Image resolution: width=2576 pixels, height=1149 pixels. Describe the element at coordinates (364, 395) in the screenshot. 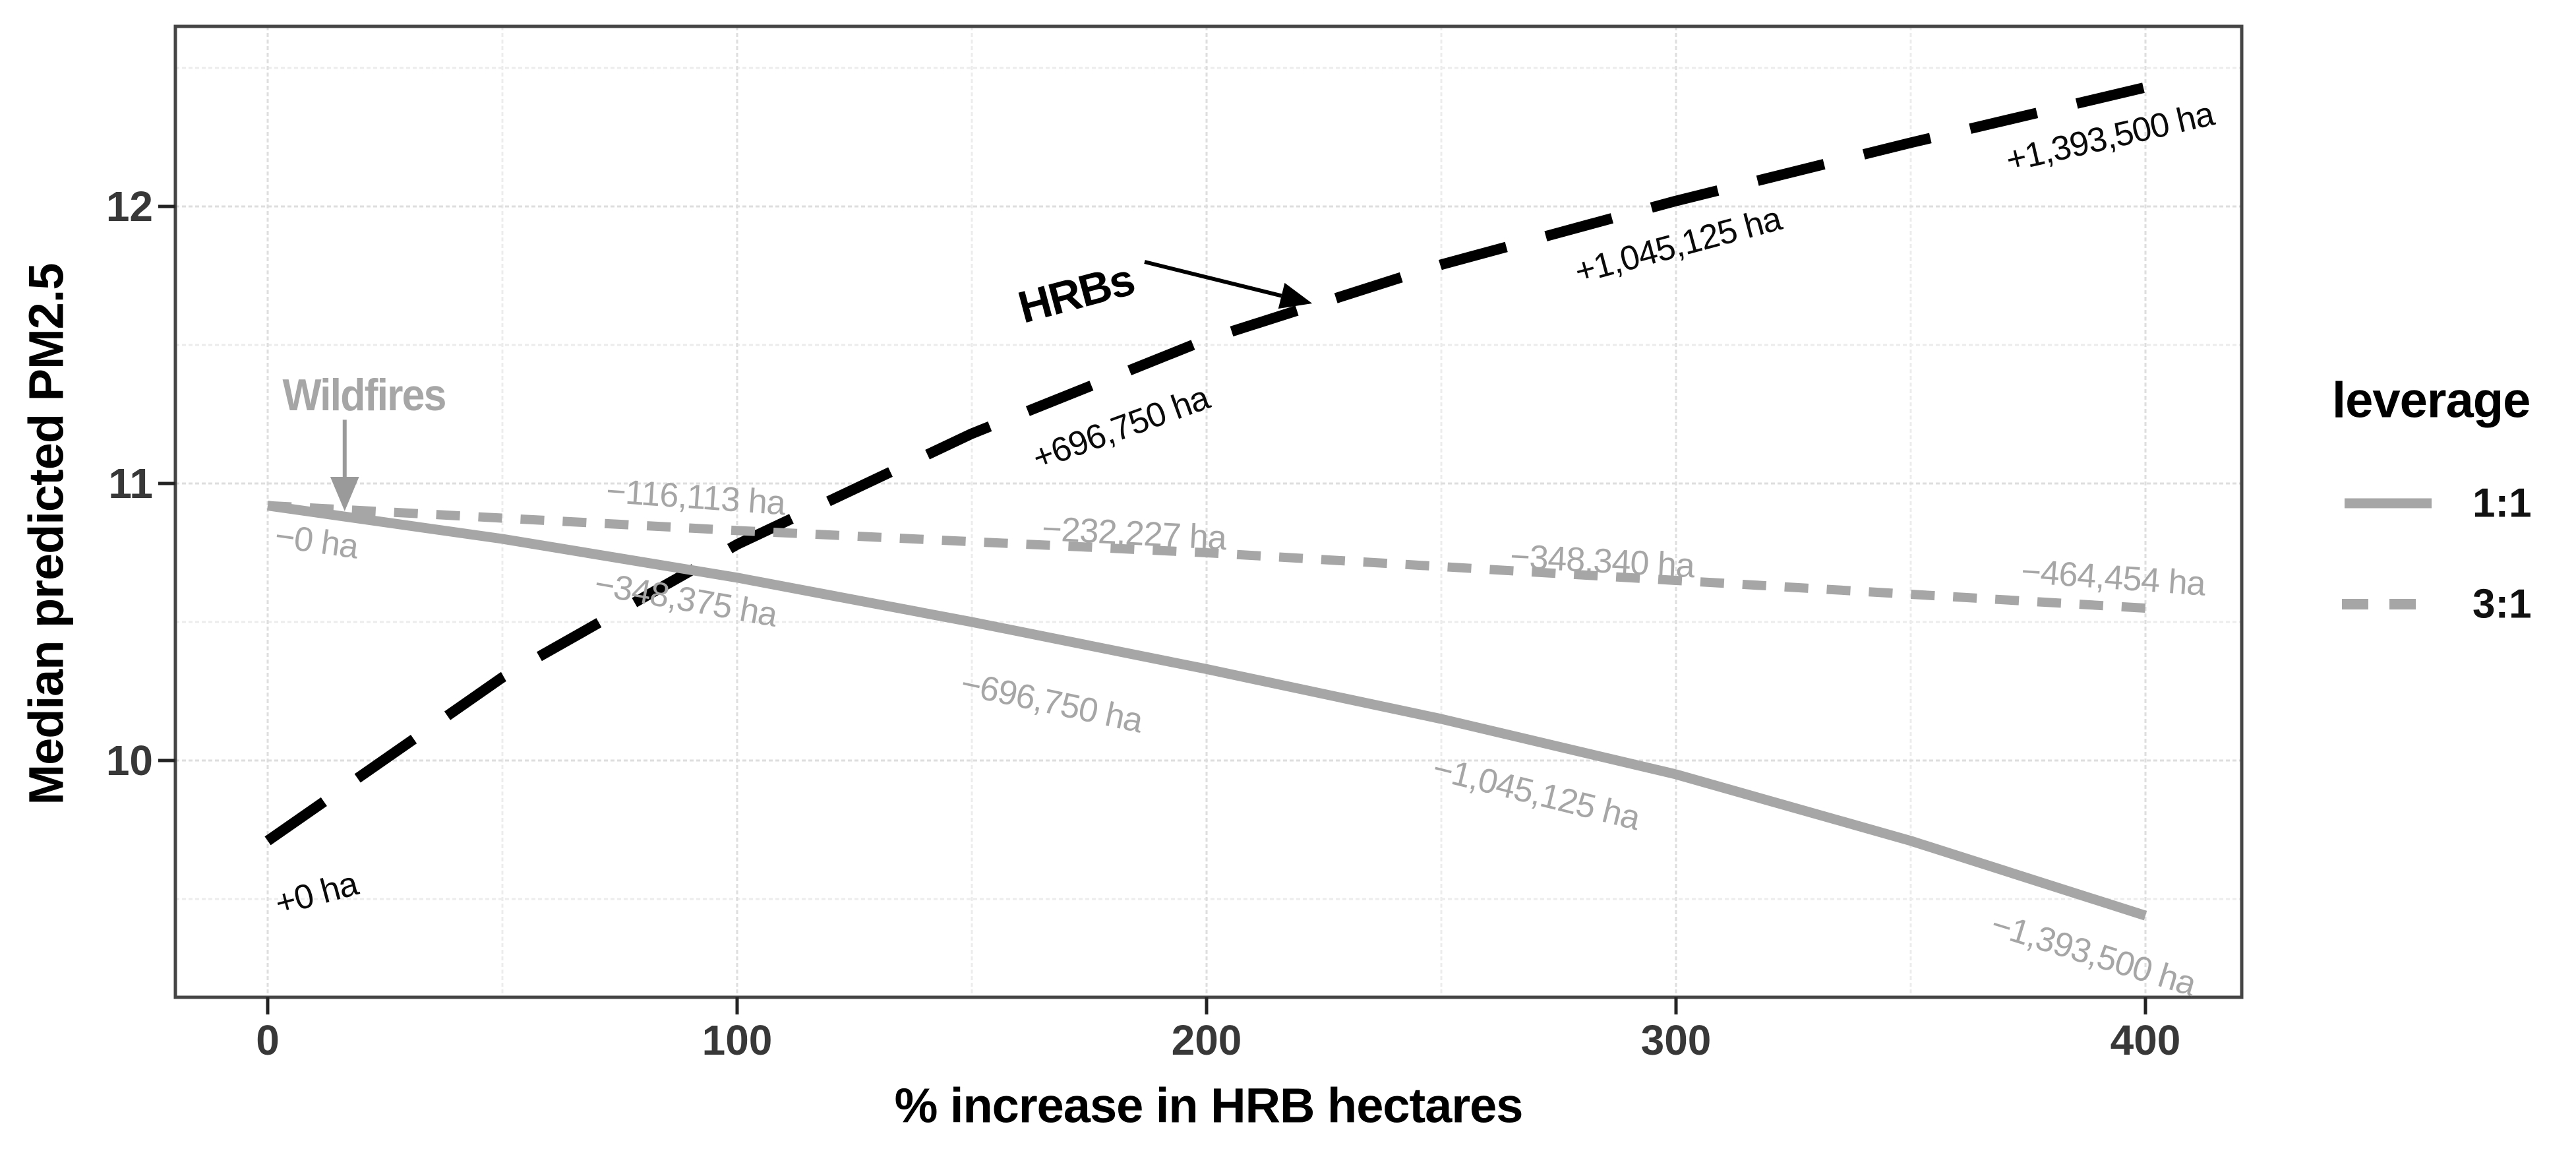

I see `wildfires-annotation-label: Wildfires` at that location.